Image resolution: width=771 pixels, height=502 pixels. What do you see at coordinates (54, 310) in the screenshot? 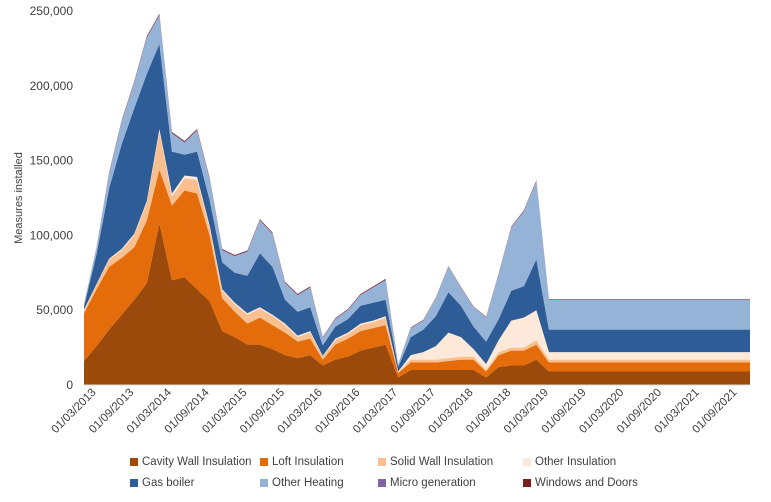
I see `y-tick-label: 50,000` at bounding box center [54, 310].